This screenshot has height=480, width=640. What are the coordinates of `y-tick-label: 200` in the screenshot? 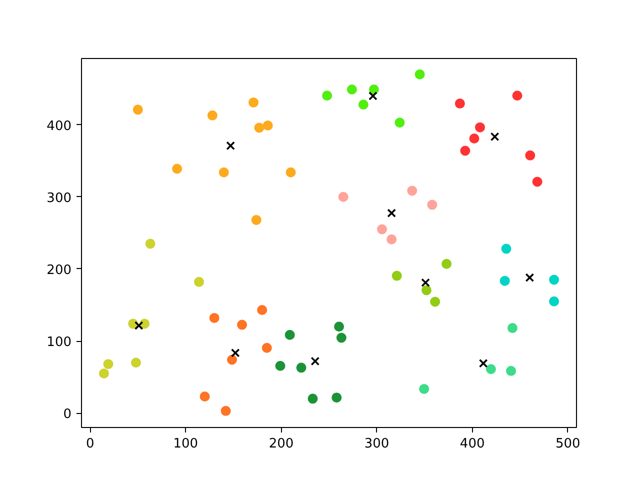 It's located at (59, 270).